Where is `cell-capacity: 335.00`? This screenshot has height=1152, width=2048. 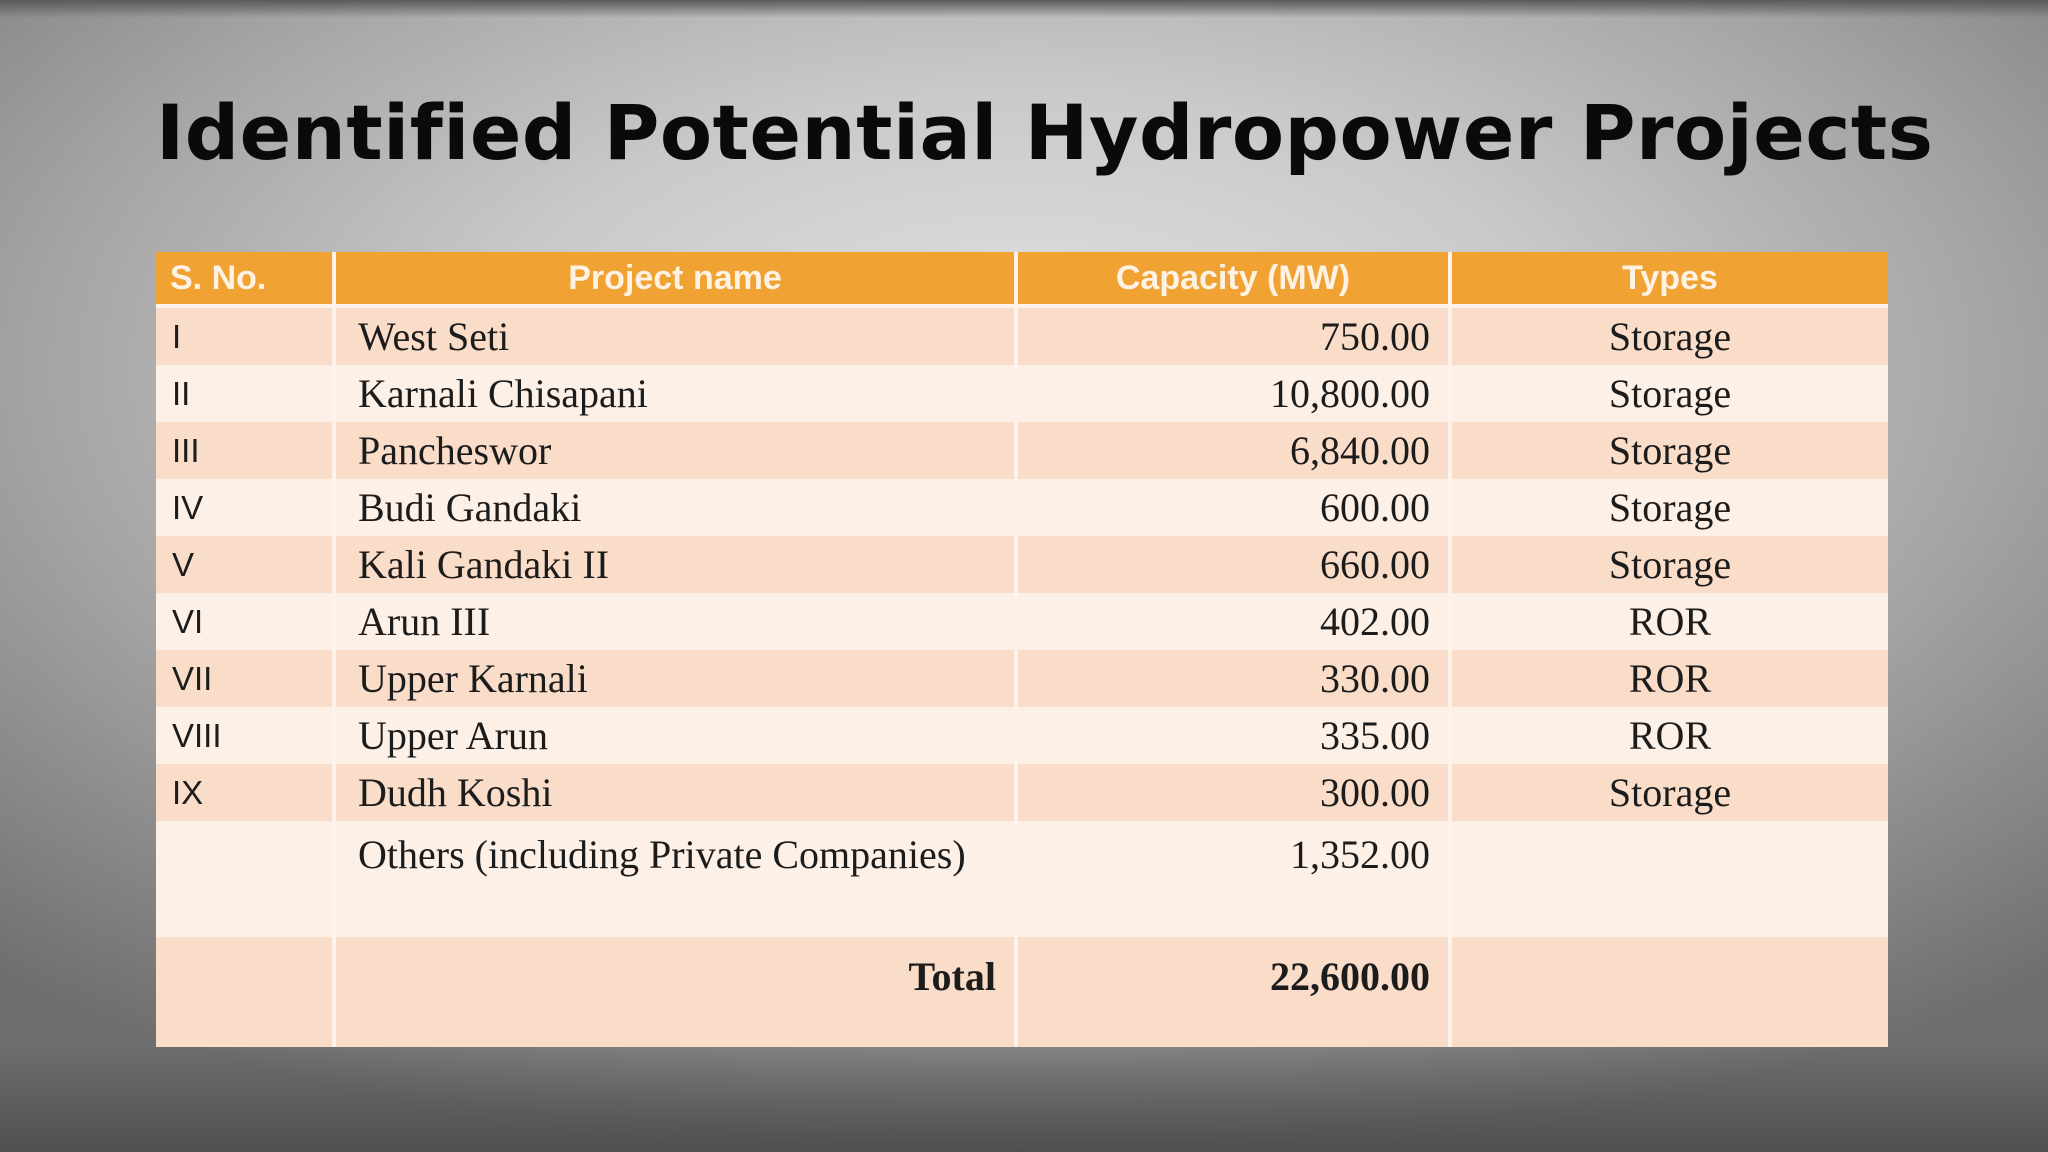 cell-capacity: 335.00 is located at coordinates (1234, 735).